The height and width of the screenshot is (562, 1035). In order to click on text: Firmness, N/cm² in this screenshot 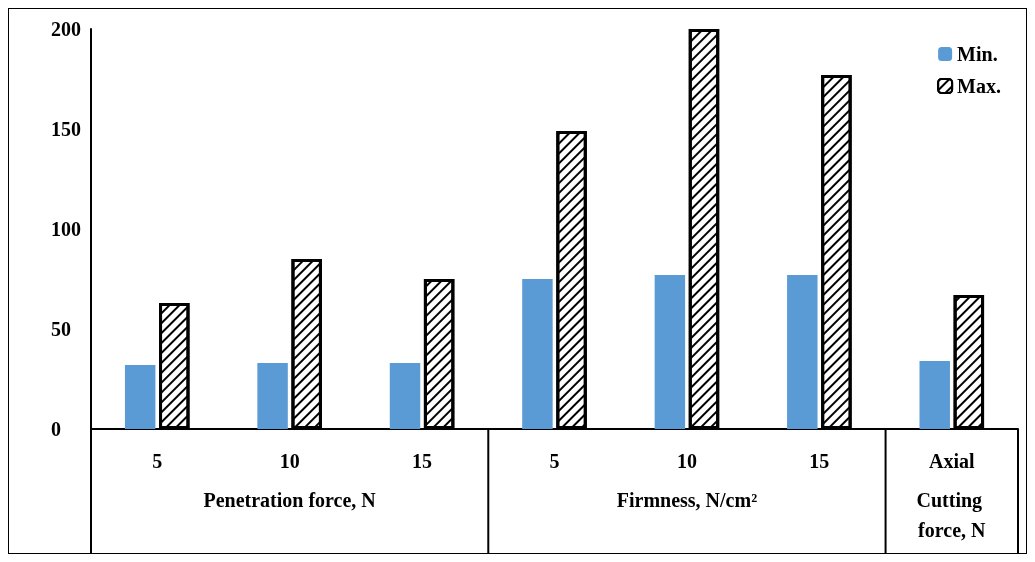, I will do `click(687, 500)`.